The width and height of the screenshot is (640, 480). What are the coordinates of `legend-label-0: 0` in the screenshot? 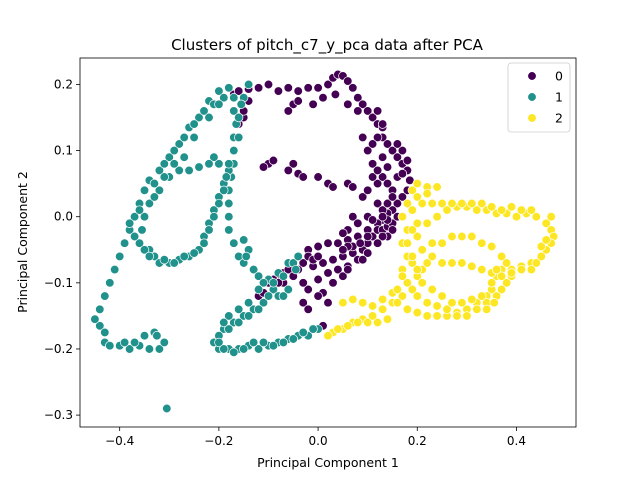 It's located at (559, 76).